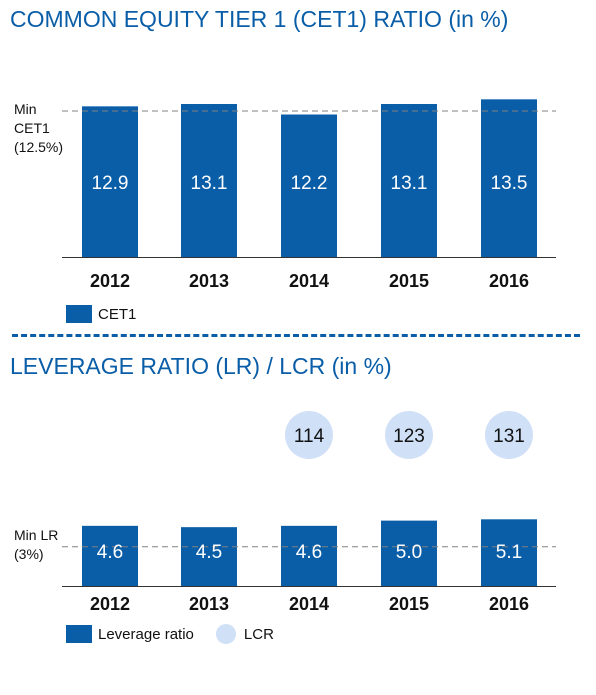 This screenshot has height=695, width=596. Describe the element at coordinates (509, 183) in the screenshot. I see `cet1-data-label-2016: 13.5` at that location.